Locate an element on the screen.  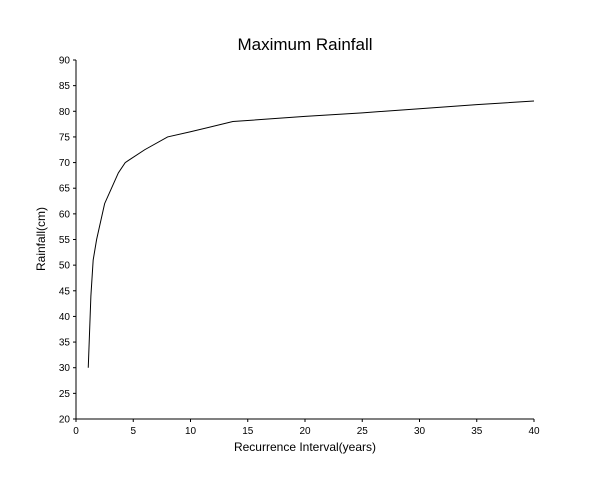
y-axis-label: Rainfall(cm) is located at coordinates (41, 239).